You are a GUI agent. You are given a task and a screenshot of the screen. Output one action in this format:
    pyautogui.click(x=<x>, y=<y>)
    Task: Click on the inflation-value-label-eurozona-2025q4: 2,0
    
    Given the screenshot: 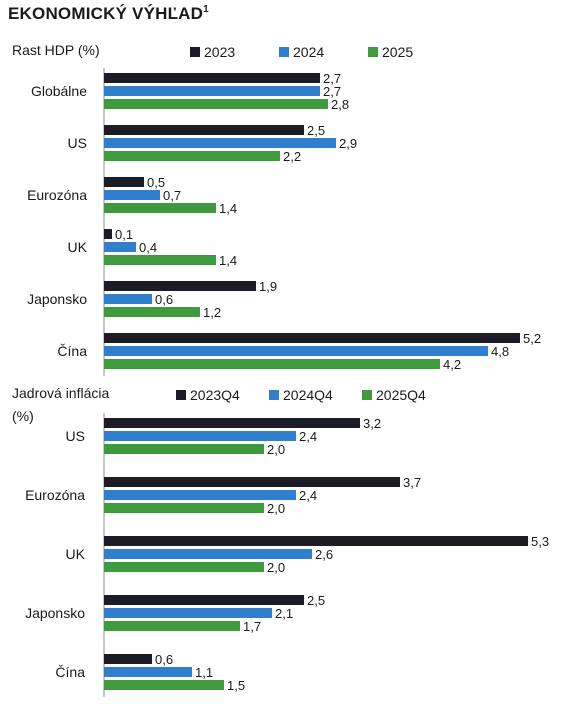 What is the action you would take?
    pyautogui.click(x=276, y=508)
    